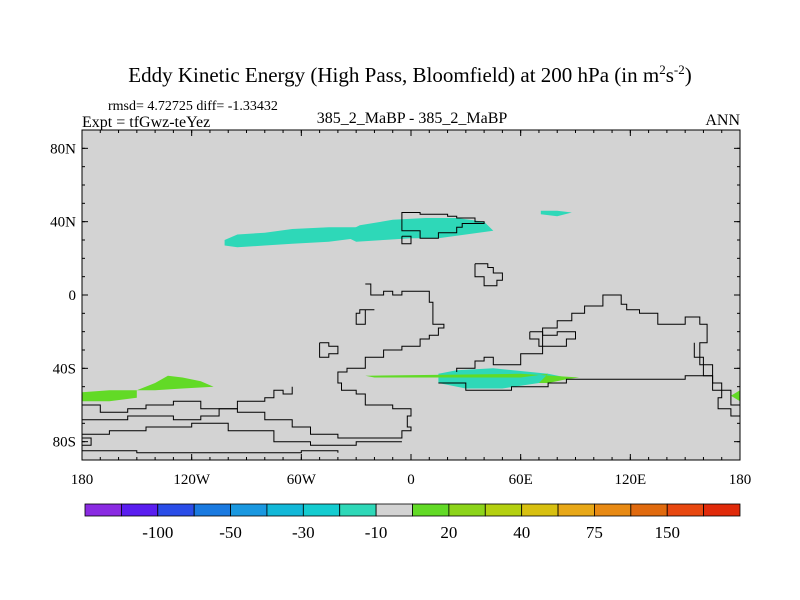 Image resolution: width=800 pixels, height=600 pixels. Describe the element at coordinates (109, 396) in the screenshot. I see `region-sh-green-west1` at that location.